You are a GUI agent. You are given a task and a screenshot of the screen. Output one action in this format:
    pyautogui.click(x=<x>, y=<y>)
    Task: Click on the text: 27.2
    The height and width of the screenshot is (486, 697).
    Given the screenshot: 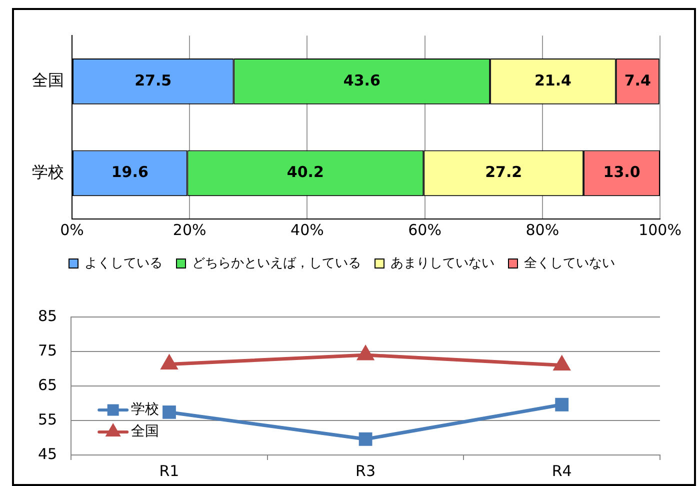 What is the action you would take?
    pyautogui.click(x=503, y=172)
    